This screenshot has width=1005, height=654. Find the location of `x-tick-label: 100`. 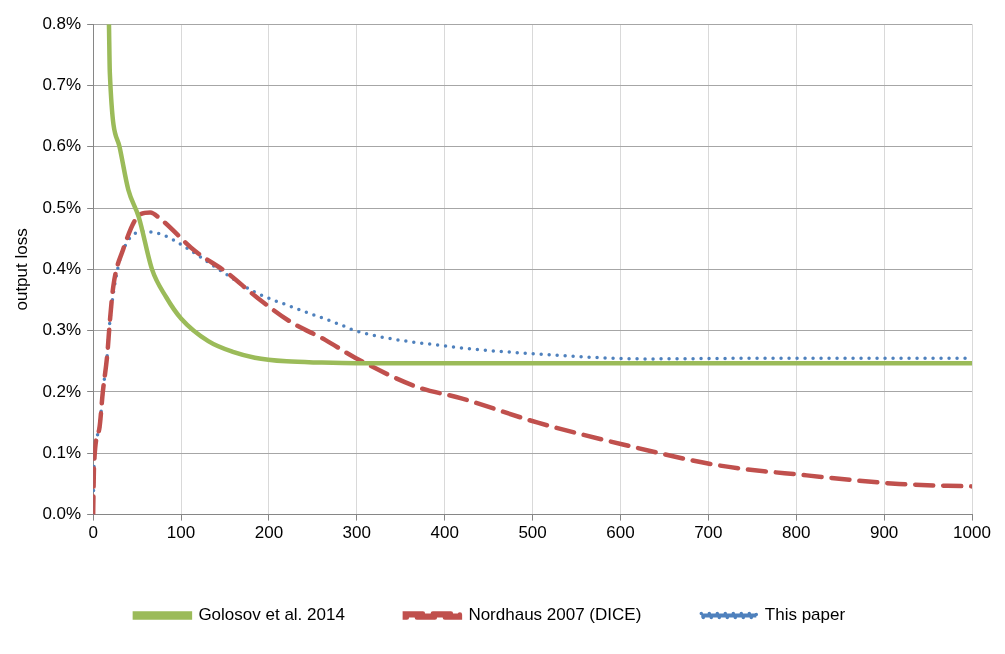

x-tick-label: 100 is located at coordinates (181, 533).